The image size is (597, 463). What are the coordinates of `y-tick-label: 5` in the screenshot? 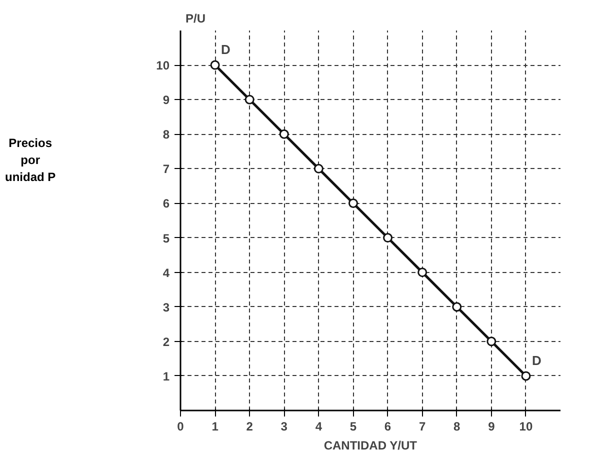 It's located at (166, 238).